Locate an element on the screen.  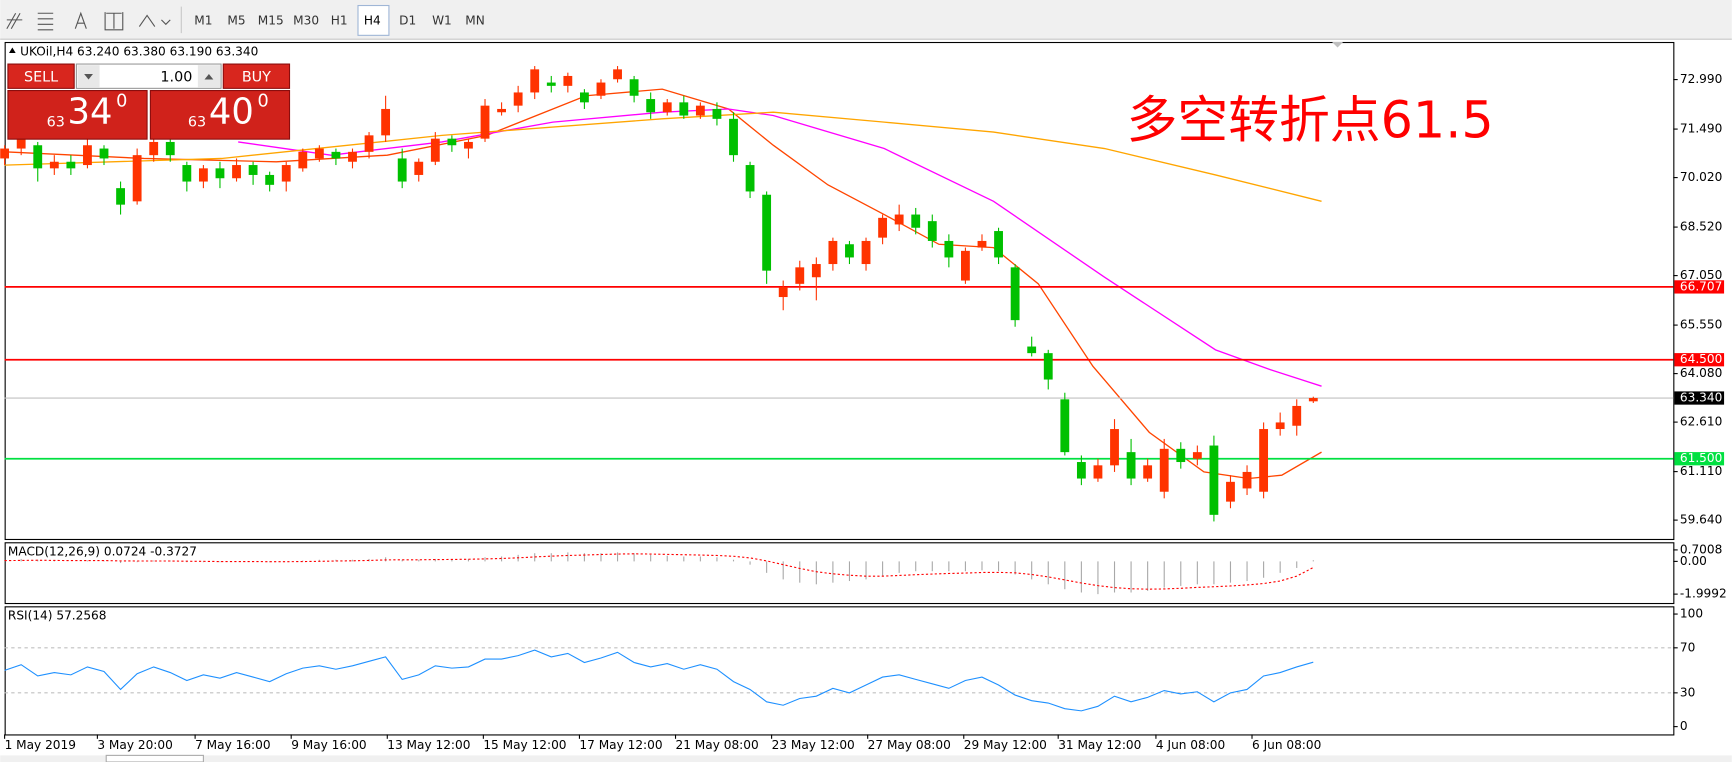
timeframe-button: H4 is located at coordinates (372, 20).